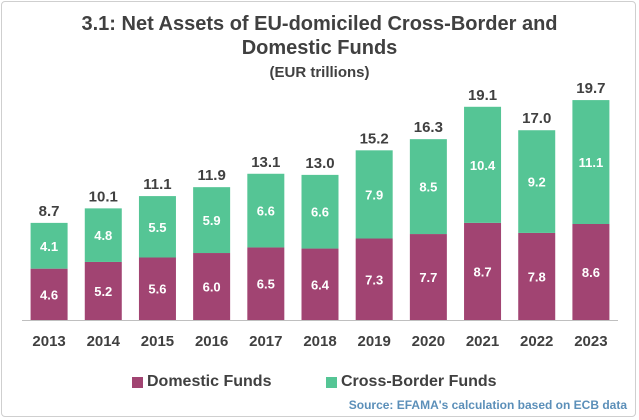 Image resolution: width=639 pixels, height=420 pixels. I want to click on data-label-total: 17.0, so click(536, 118).